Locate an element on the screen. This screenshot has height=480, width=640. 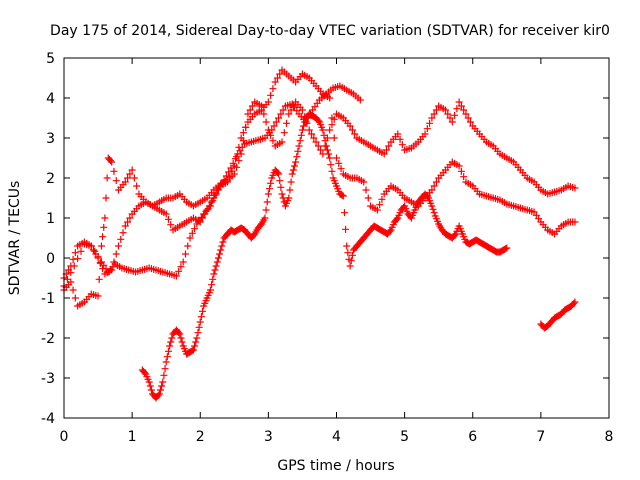
y-tick-label: 2 is located at coordinates (50, 179).